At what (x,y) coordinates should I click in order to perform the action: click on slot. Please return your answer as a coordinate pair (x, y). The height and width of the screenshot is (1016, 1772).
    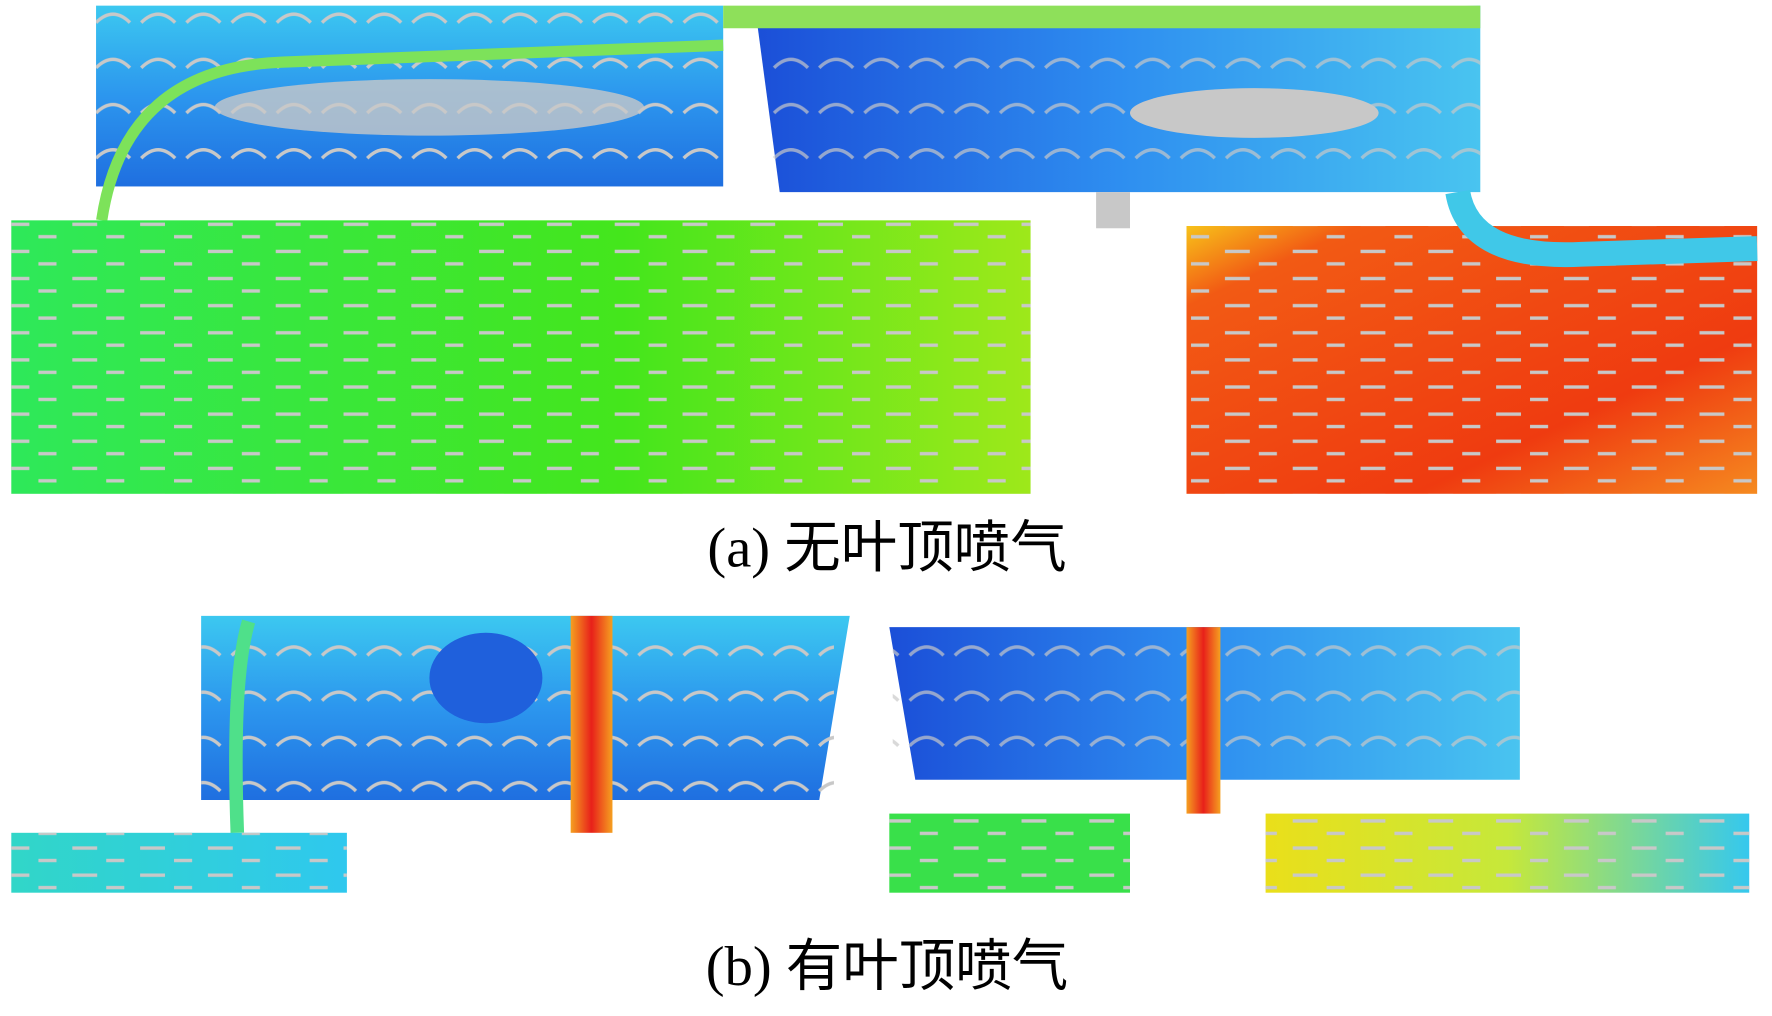
    Looking at the image, I should click on (1113, 210).